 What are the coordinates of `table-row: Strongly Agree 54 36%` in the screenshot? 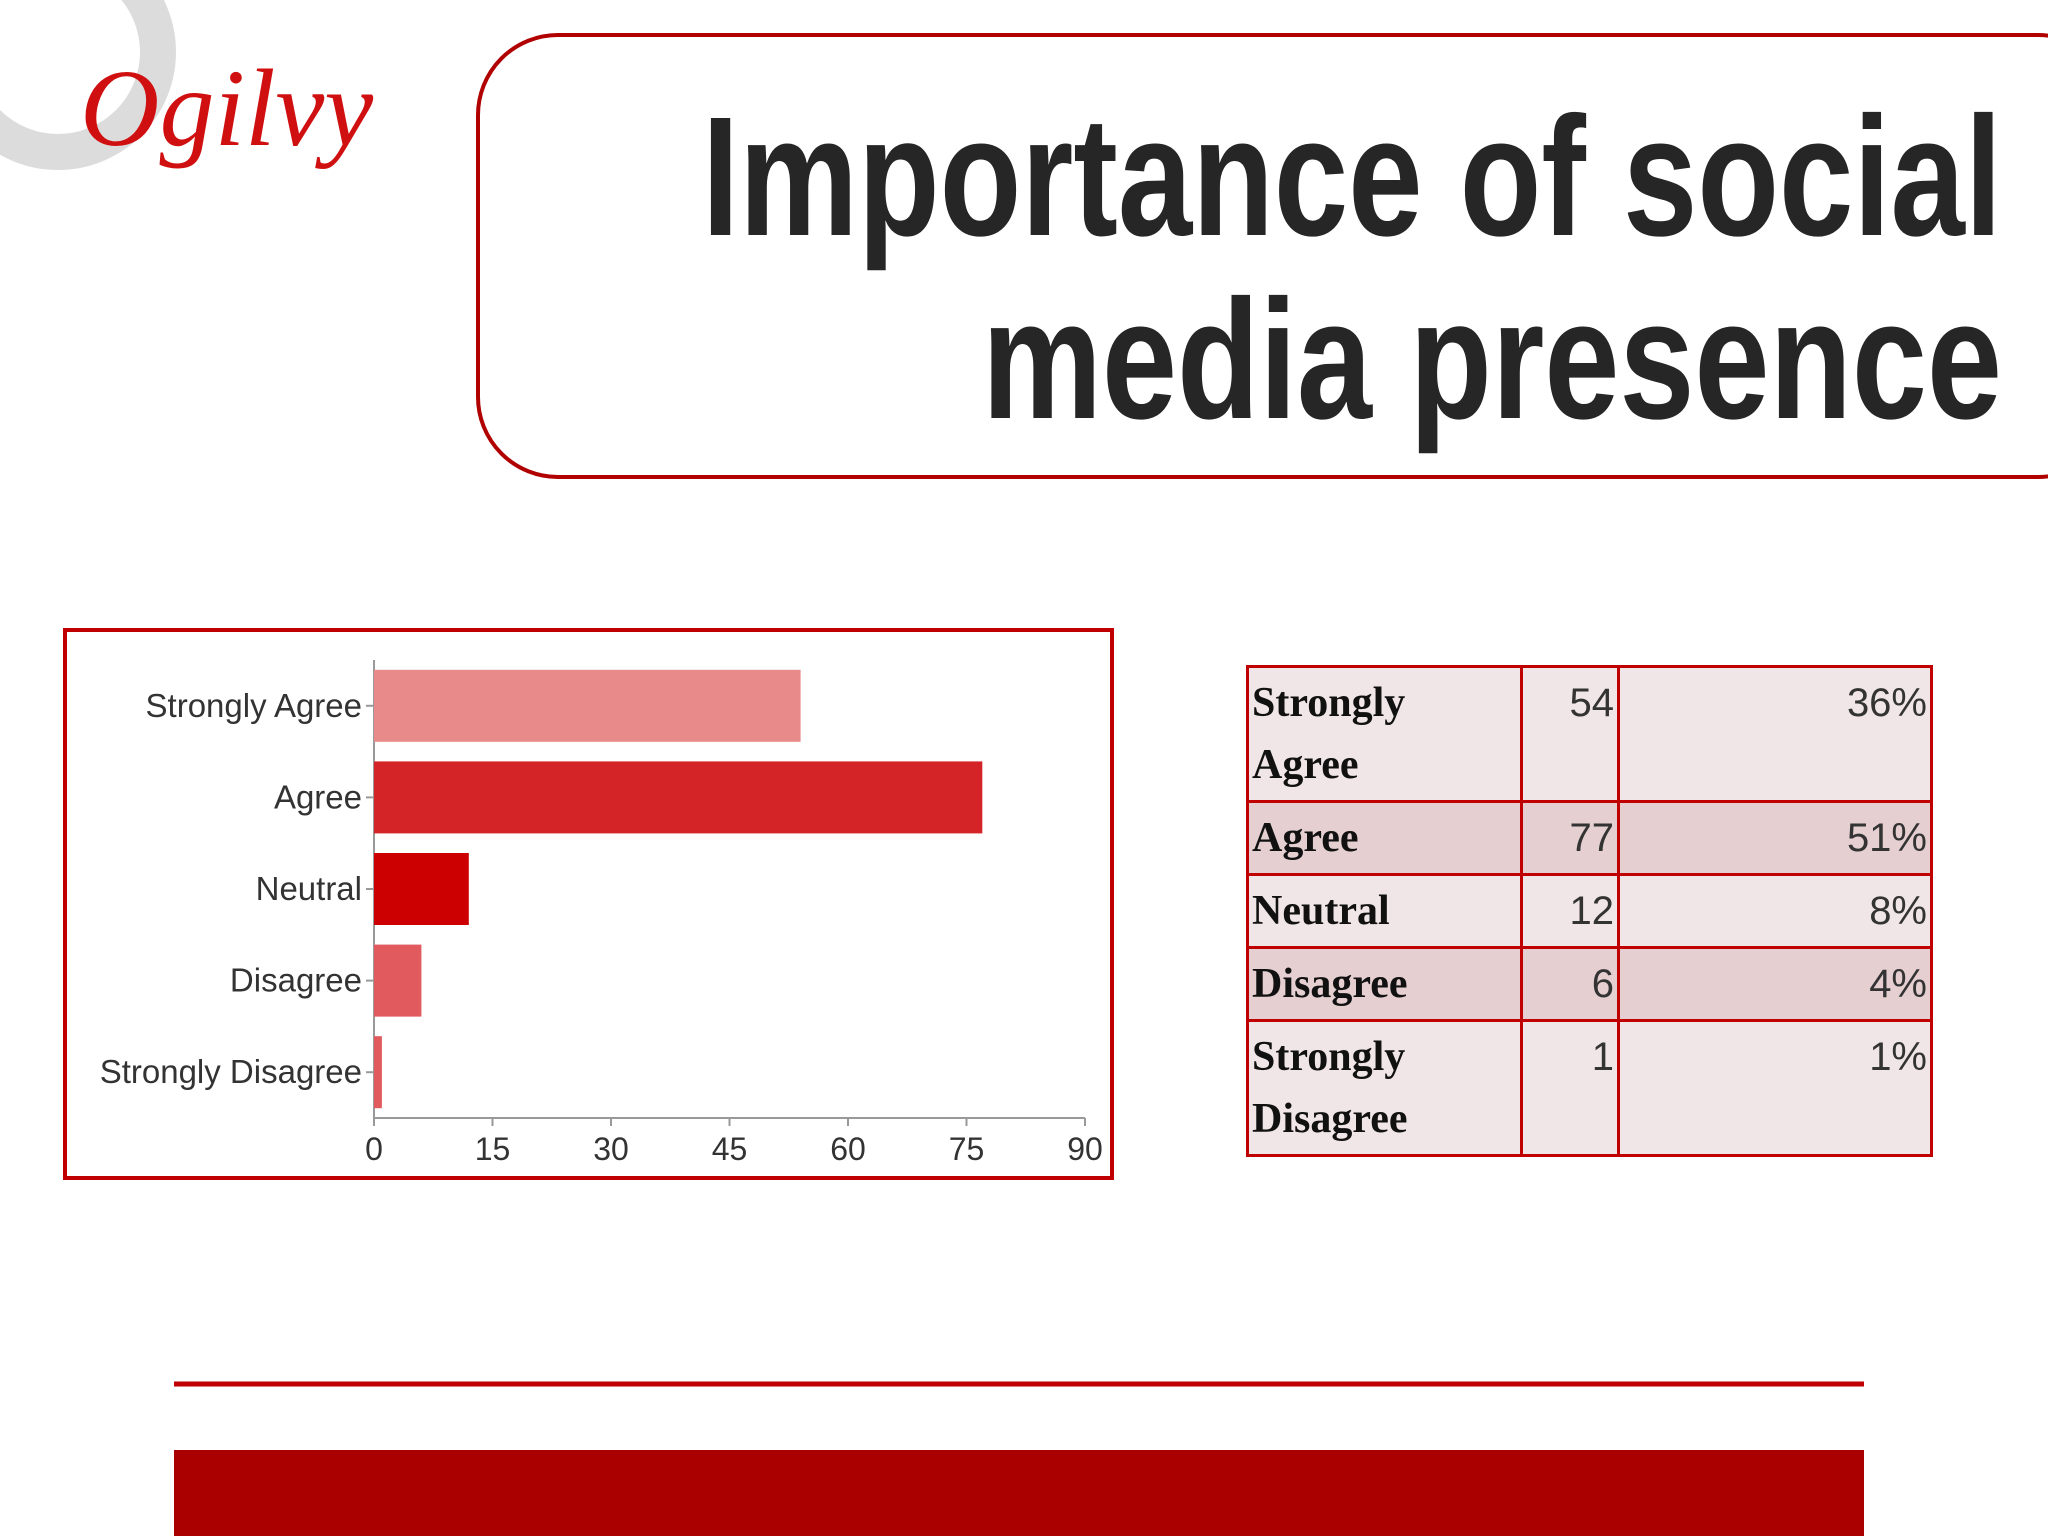 It's located at (1589, 734).